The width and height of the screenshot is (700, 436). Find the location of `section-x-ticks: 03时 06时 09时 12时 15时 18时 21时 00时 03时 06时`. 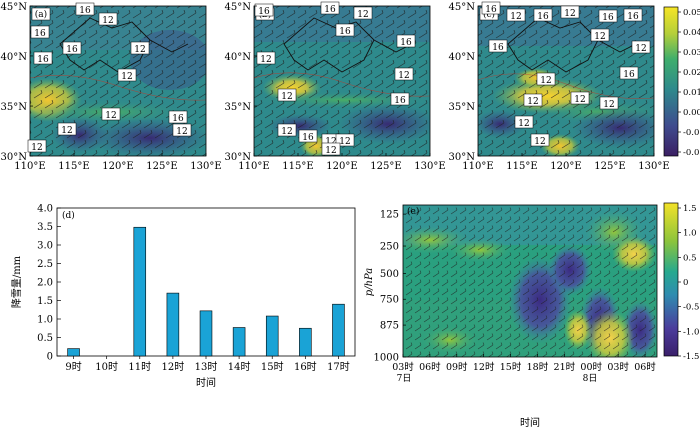

section-x-ticks: 03时 06时 09时 12时 15时 18时 21时 00时 03时 06时 is located at coordinates (524, 363).